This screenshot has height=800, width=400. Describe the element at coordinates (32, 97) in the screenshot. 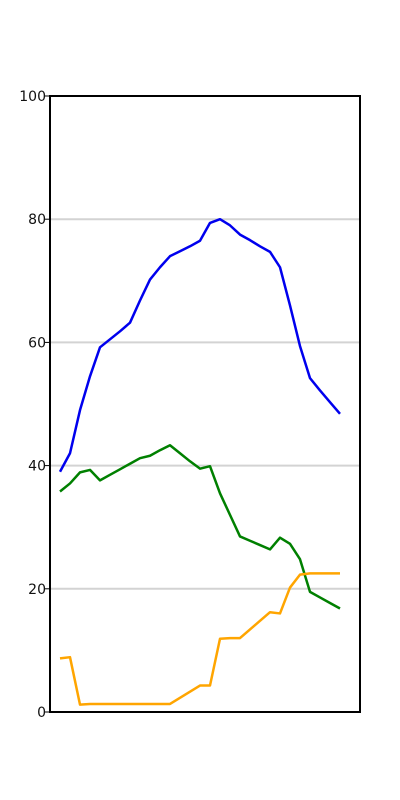

I see `y-tick-label-100: 100` at that location.